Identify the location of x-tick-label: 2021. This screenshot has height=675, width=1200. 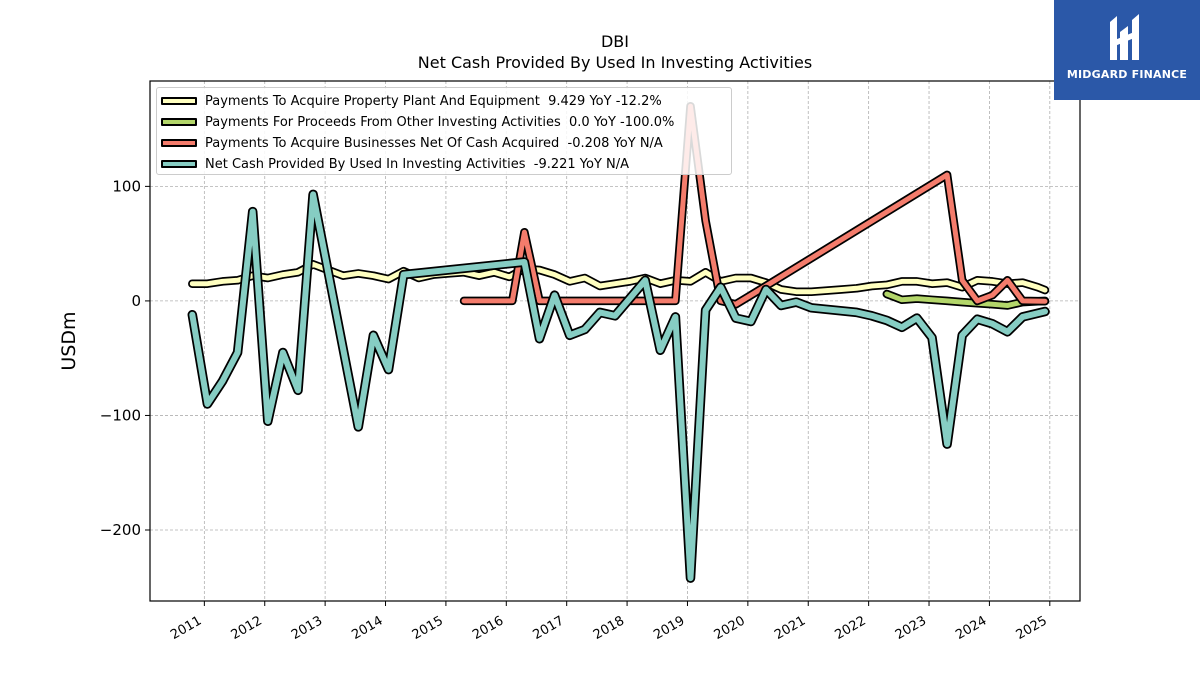
(790, 628).